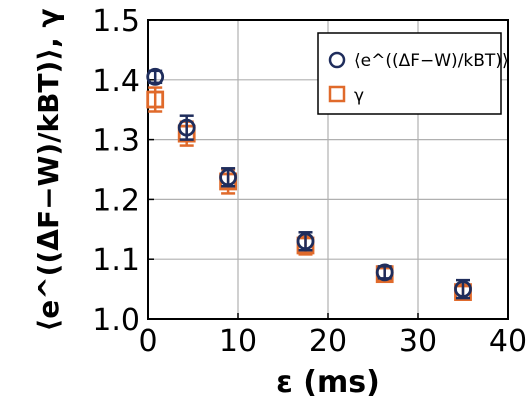 Image resolution: width=528 pixels, height=403 pixels. What do you see at coordinates (116, 141) in the screenshot?
I see `y-tick-label: 1.3` at bounding box center [116, 141].